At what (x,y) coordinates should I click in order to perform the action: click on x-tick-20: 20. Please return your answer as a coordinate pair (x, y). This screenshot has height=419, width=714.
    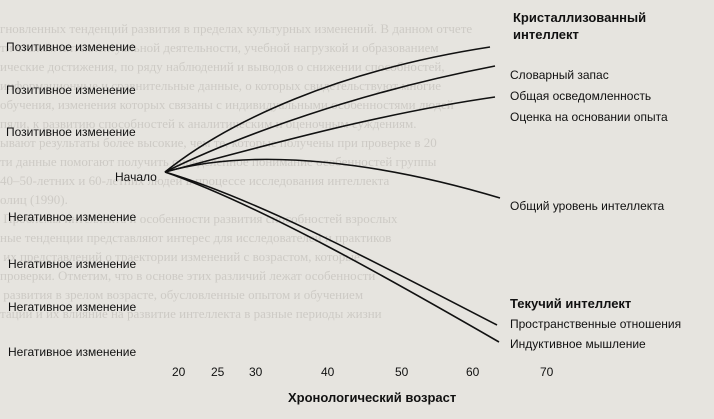
    Looking at the image, I should click on (179, 372).